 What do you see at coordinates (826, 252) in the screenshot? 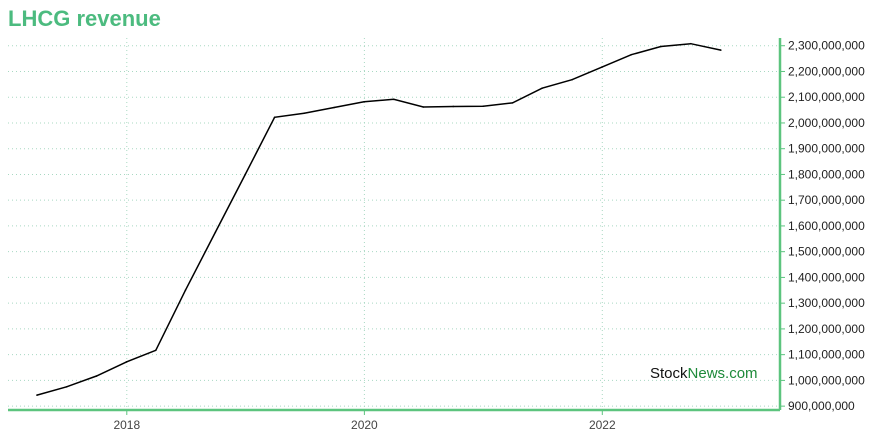
I see `y-tick-label: 1,500,000,000` at bounding box center [826, 252].